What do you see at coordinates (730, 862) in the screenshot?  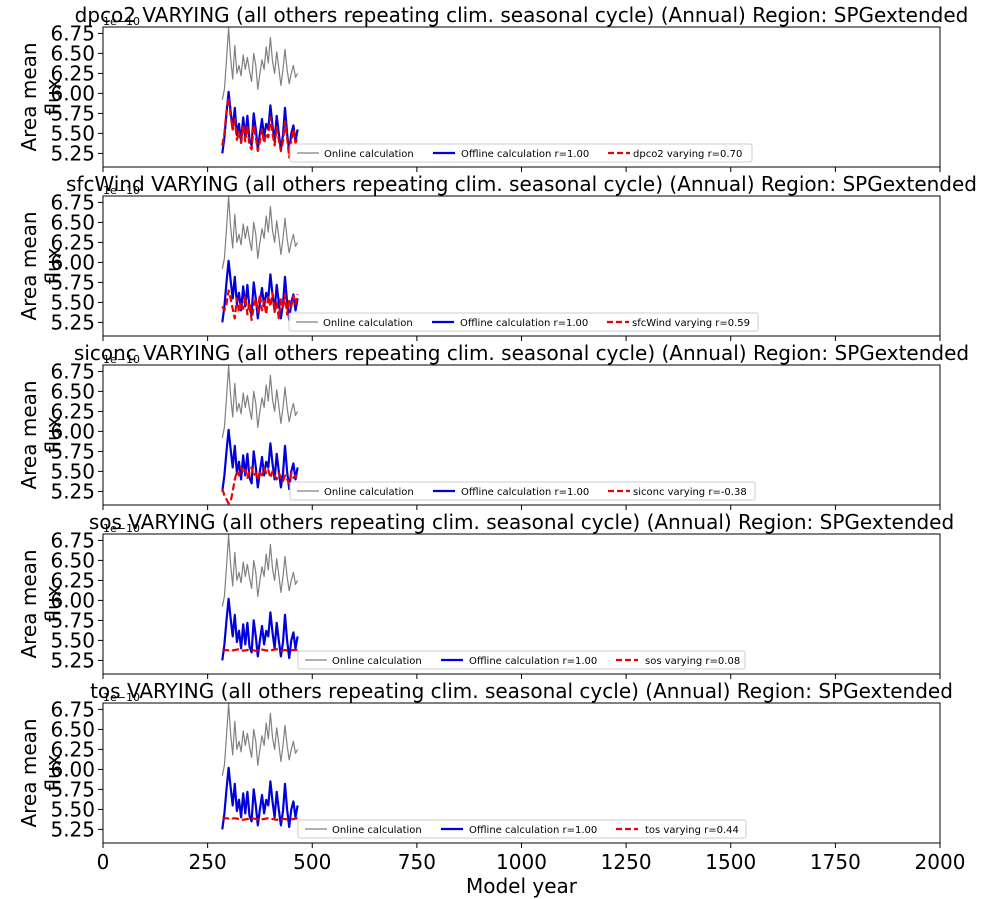 I see `x-tick-label: 1500` at bounding box center [730, 862].